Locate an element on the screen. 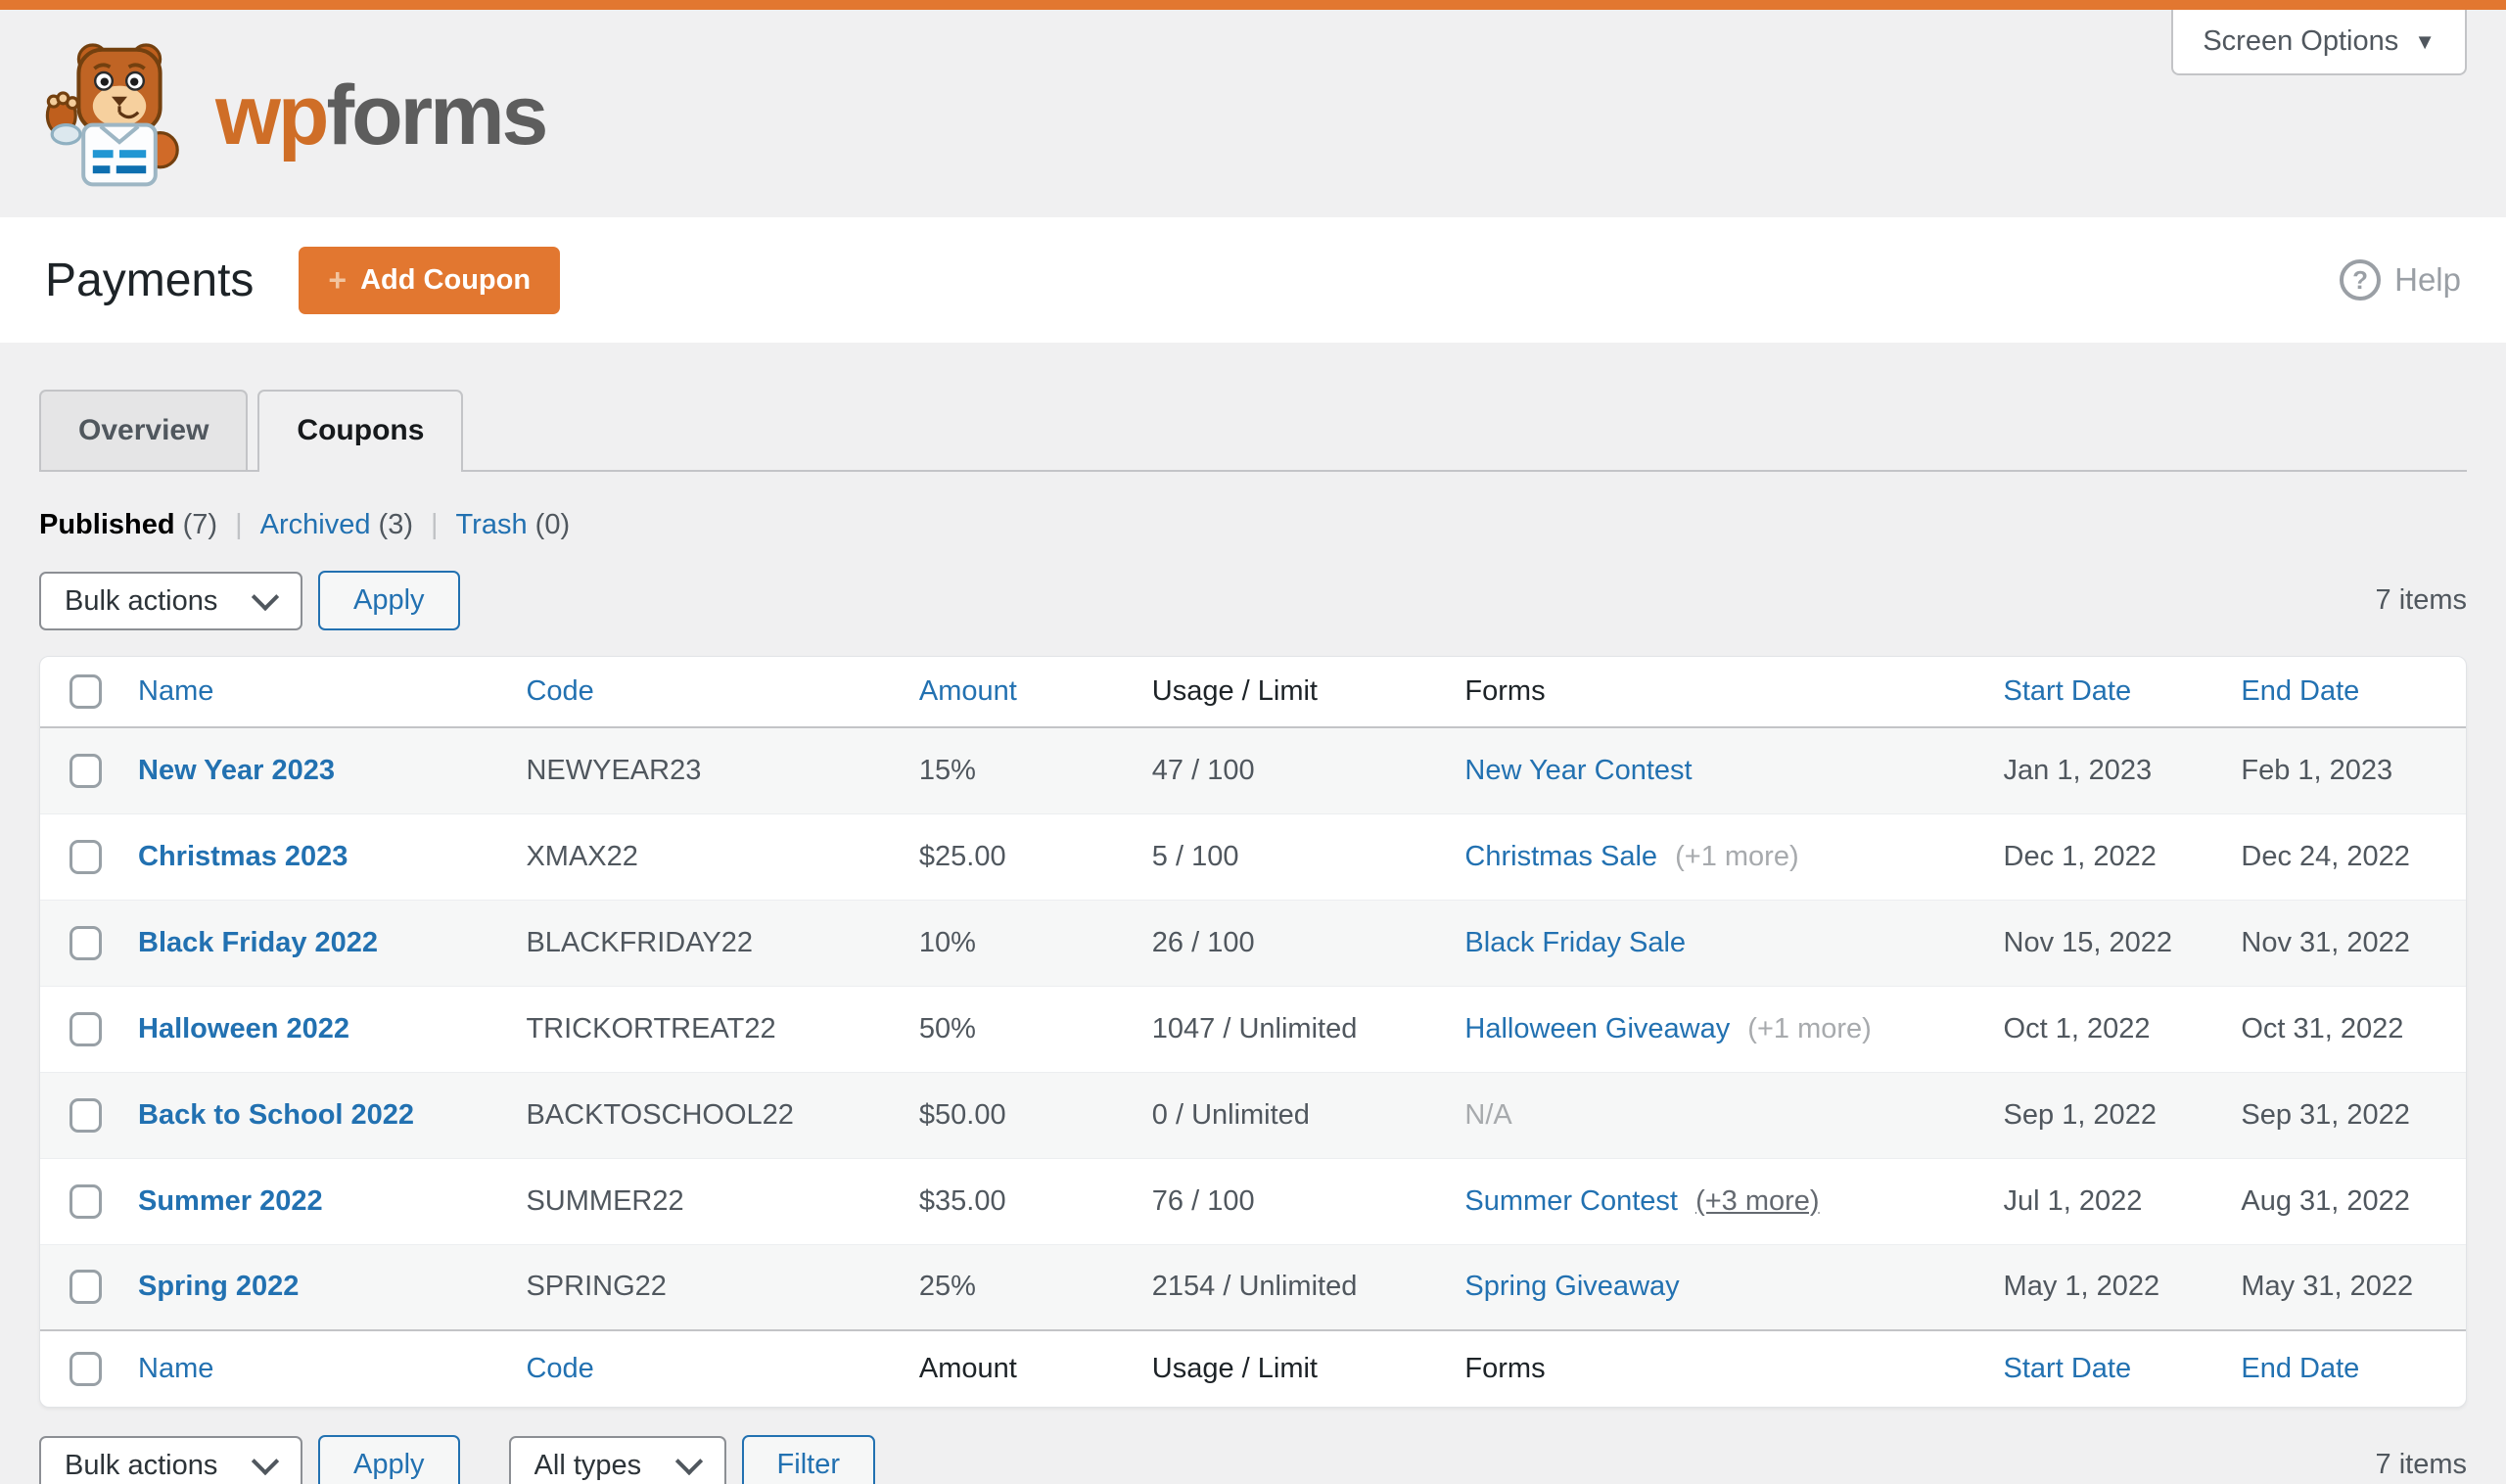 This screenshot has width=2506, height=1484. column-header-amount: Amount is located at coordinates (1018, 692).